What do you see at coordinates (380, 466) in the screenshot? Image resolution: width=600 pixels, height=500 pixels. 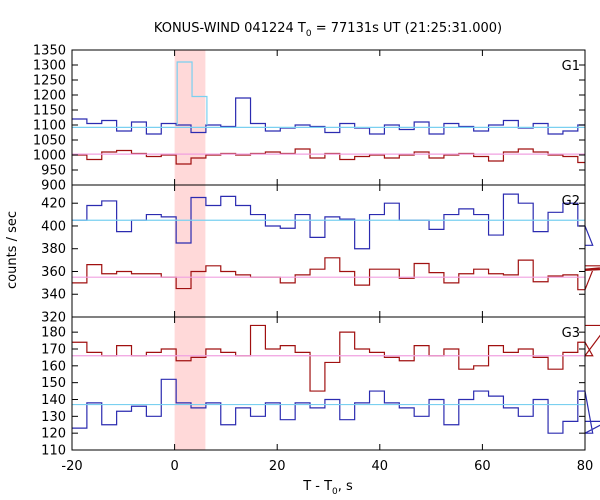 I see `x-tick-label: 40` at bounding box center [380, 466].